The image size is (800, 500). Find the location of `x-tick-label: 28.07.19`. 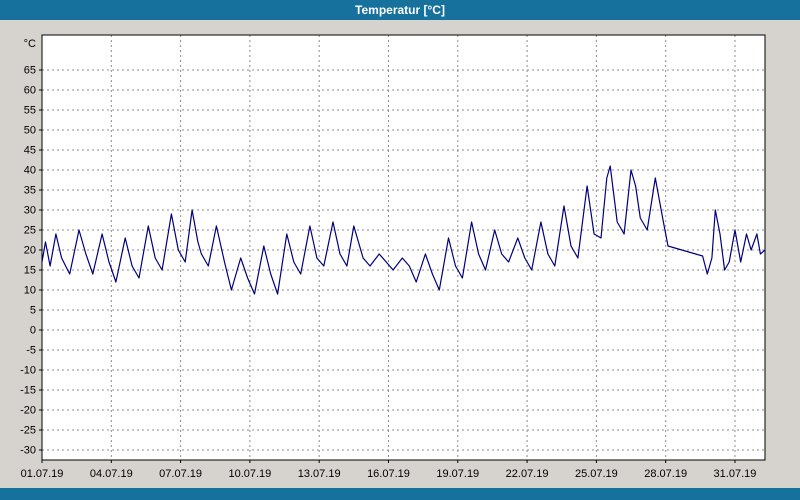

x-tick-label: 28.07.19 is located at coordinates (665, 474).